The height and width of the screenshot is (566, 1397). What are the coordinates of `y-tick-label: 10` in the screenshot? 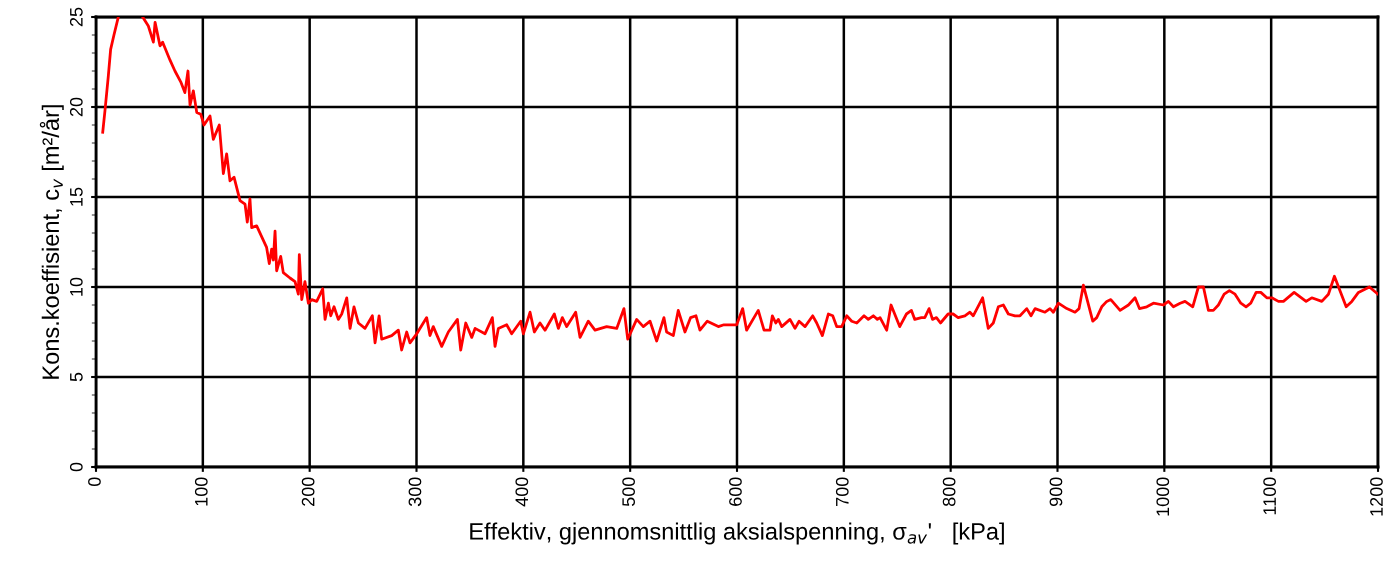 It's located at (76, 286).